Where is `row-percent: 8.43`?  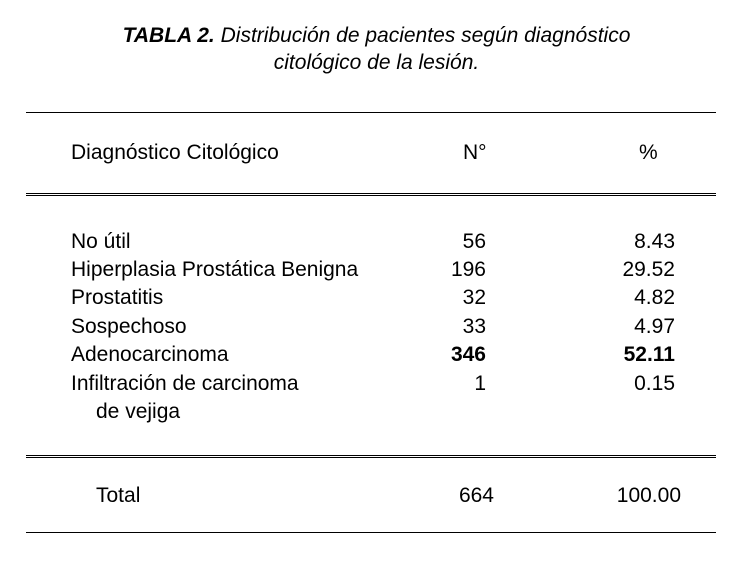
row-percent: 8.43 is located at coordinates (654, 241).